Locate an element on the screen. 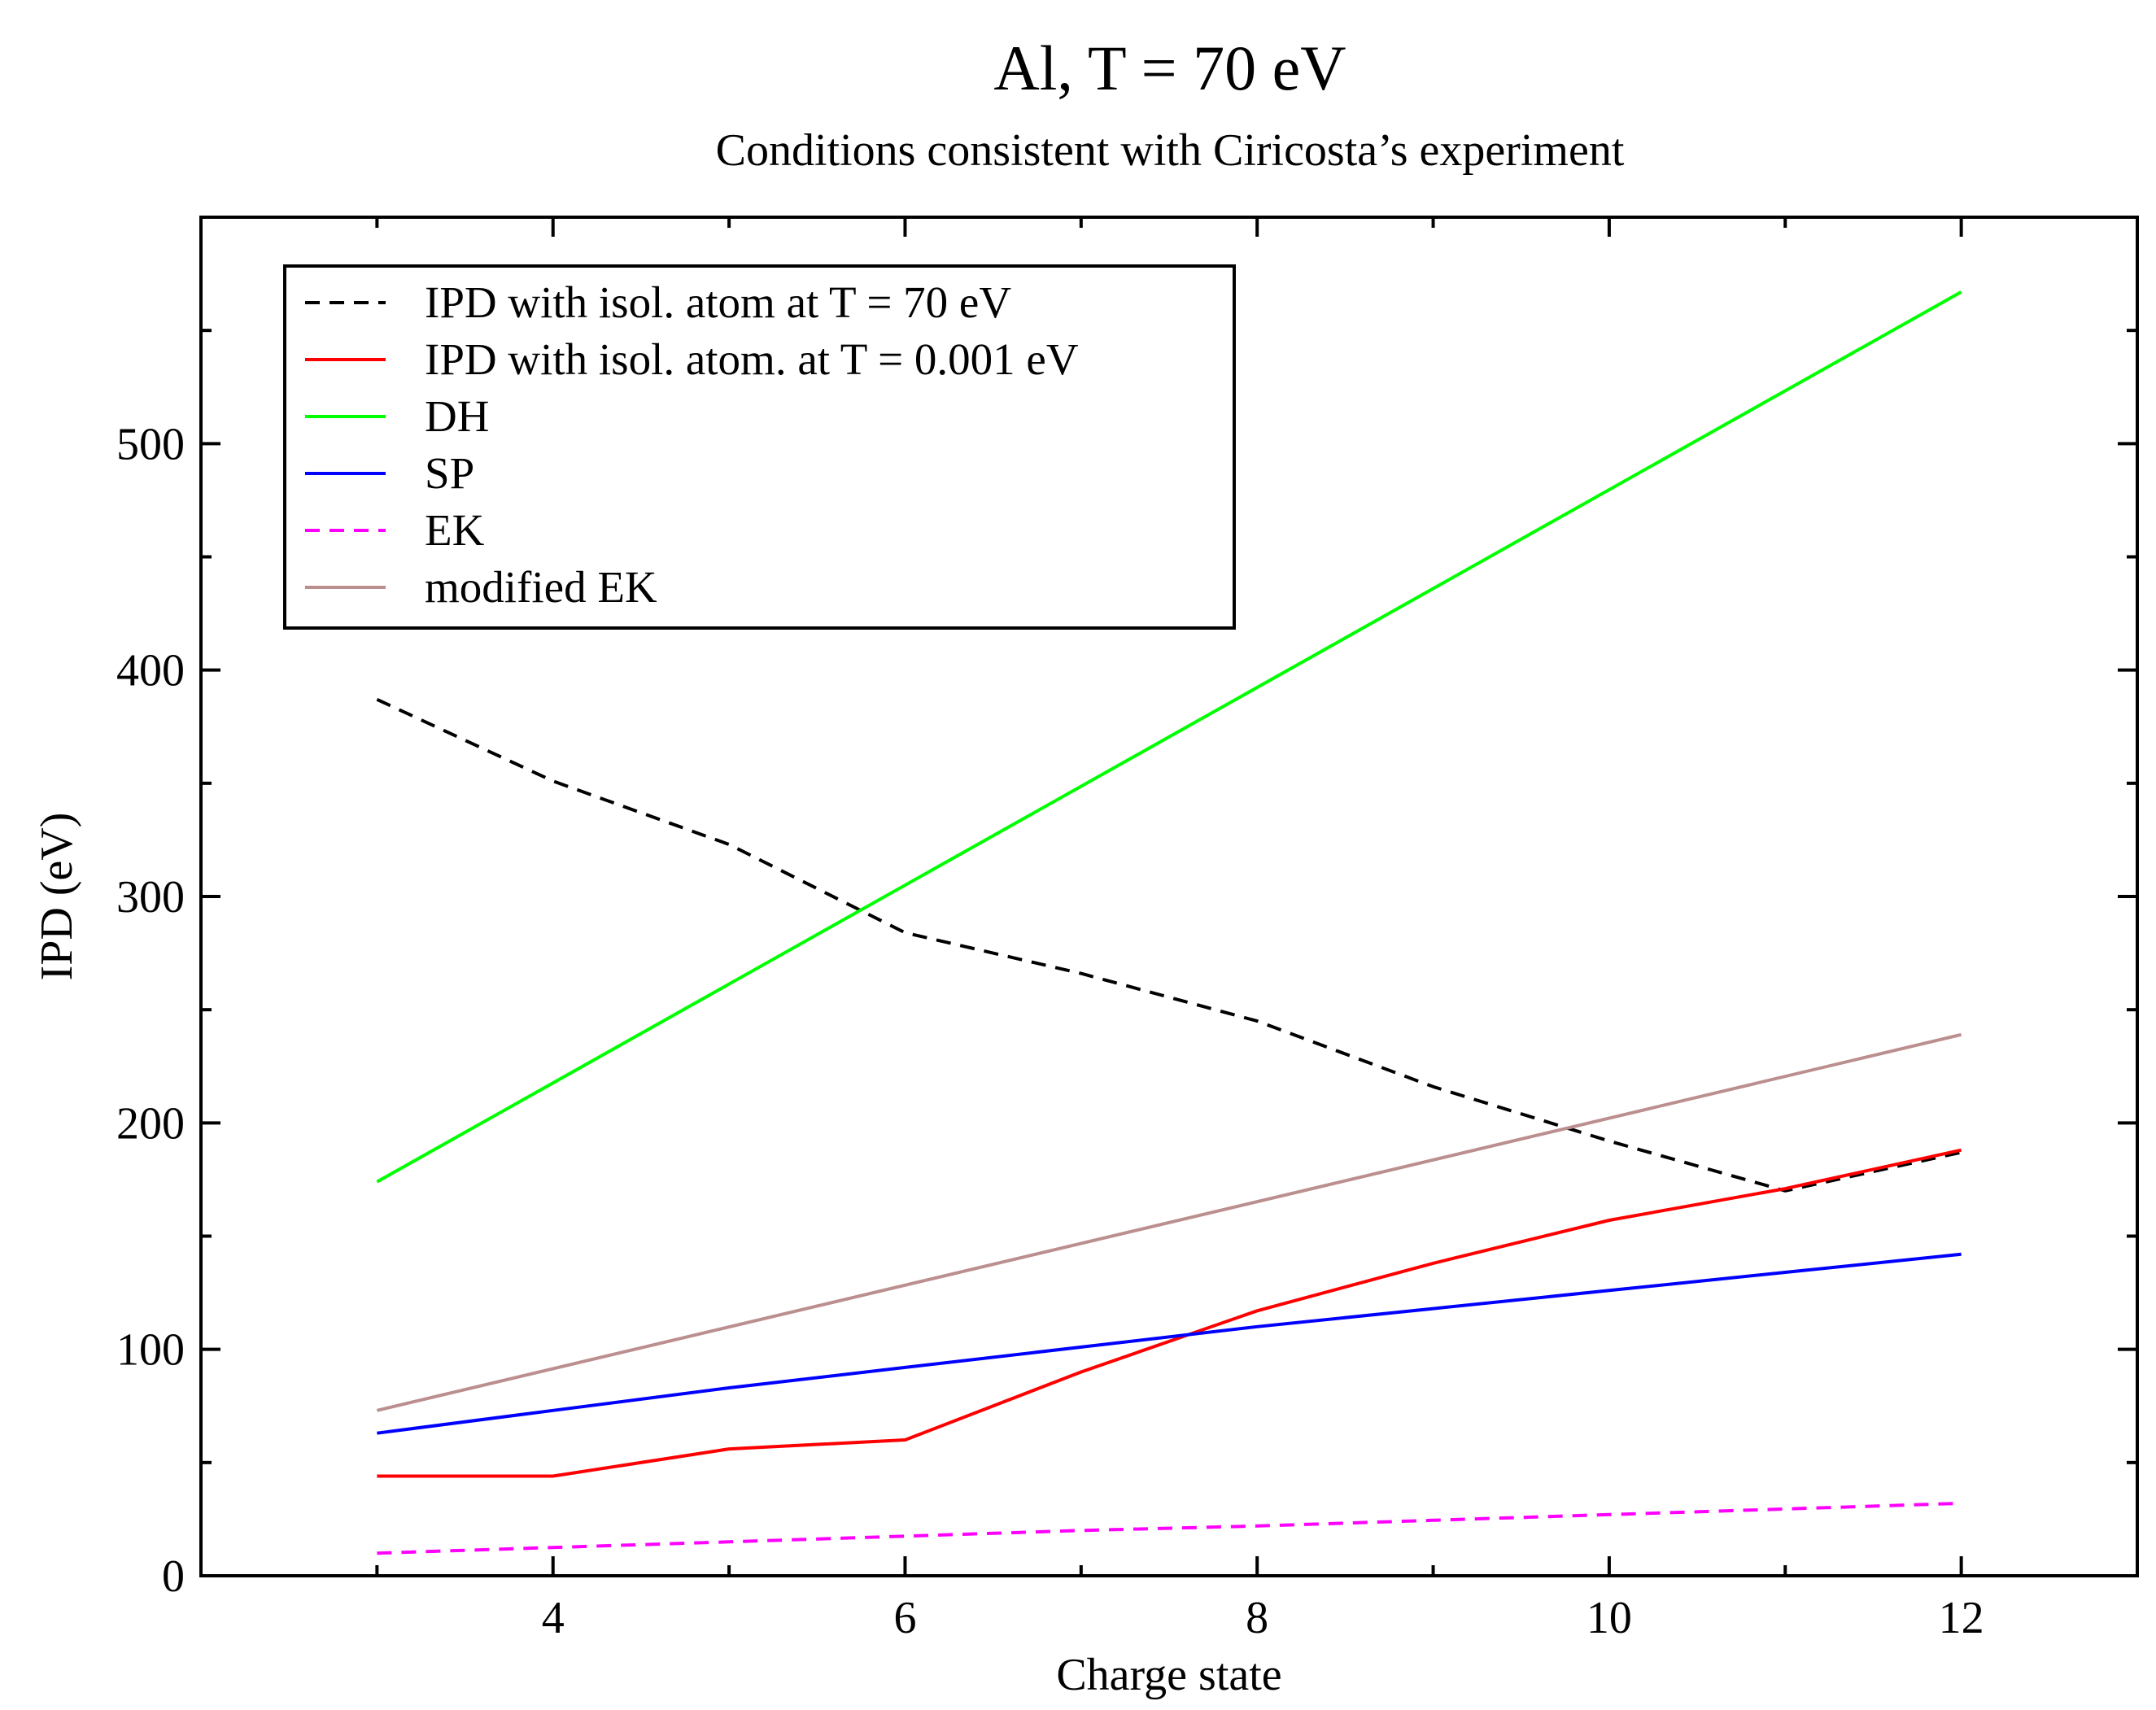 The image size is (2156, 1710). y-tick-label: 500 is located at coordinates (150, 444).